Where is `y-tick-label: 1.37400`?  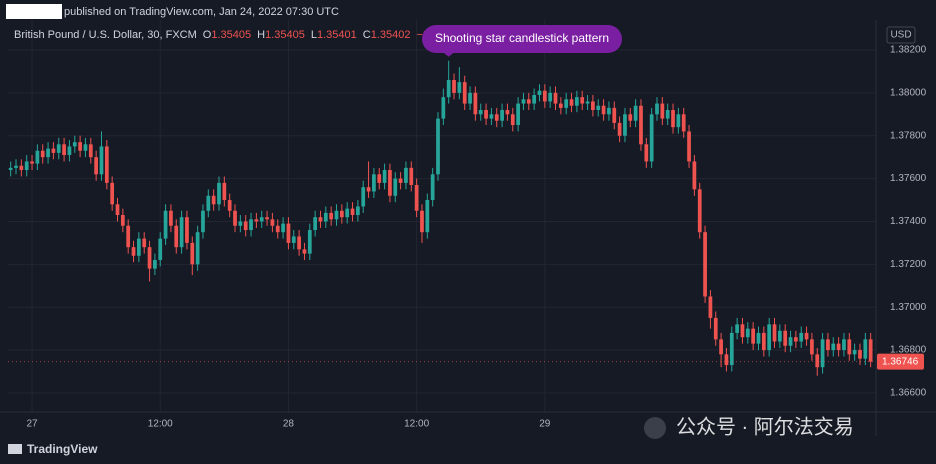
y-tick-label: 1.37400 is located at coordinates (908, 221).